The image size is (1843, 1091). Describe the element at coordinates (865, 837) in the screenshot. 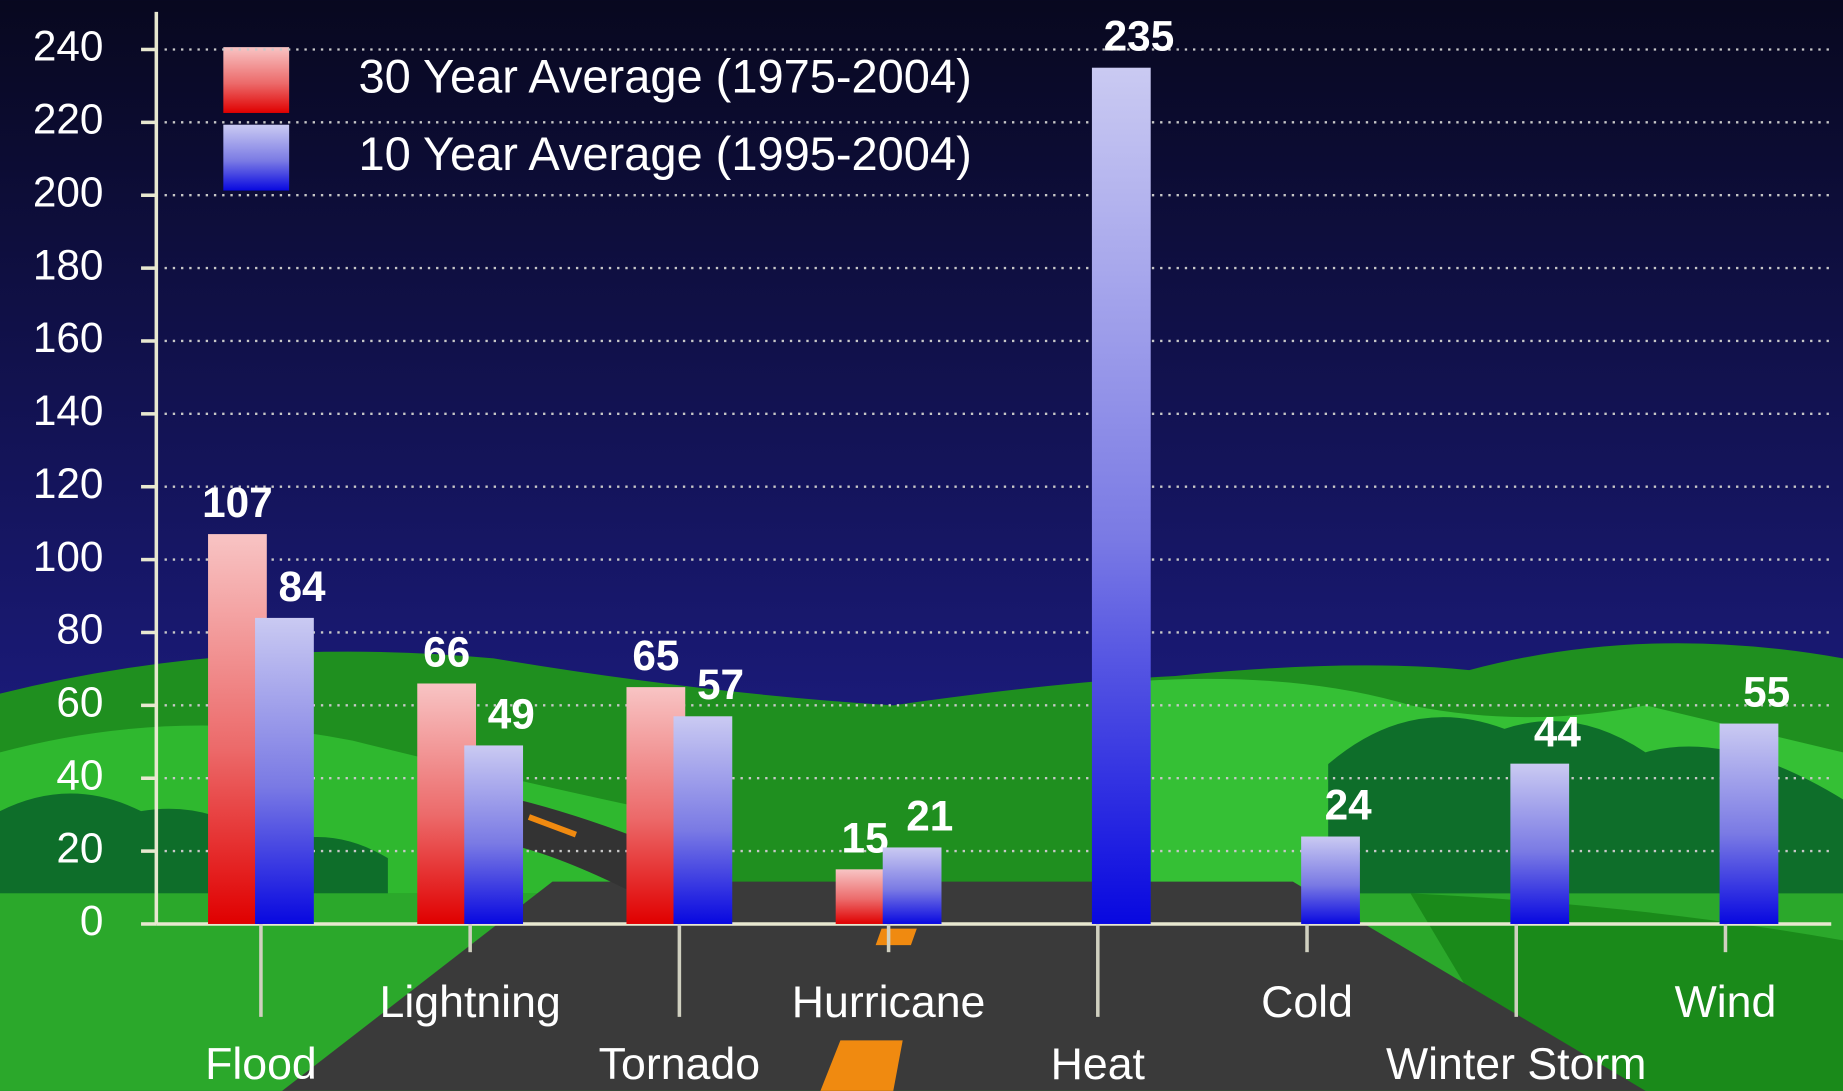

I see `value-label: 15` at that location.